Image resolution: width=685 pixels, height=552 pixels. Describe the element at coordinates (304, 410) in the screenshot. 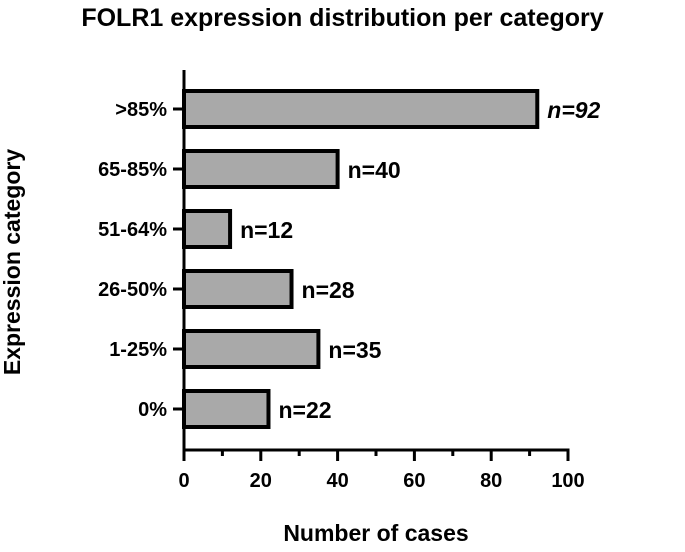

I see `data-label: n=22` at that location.